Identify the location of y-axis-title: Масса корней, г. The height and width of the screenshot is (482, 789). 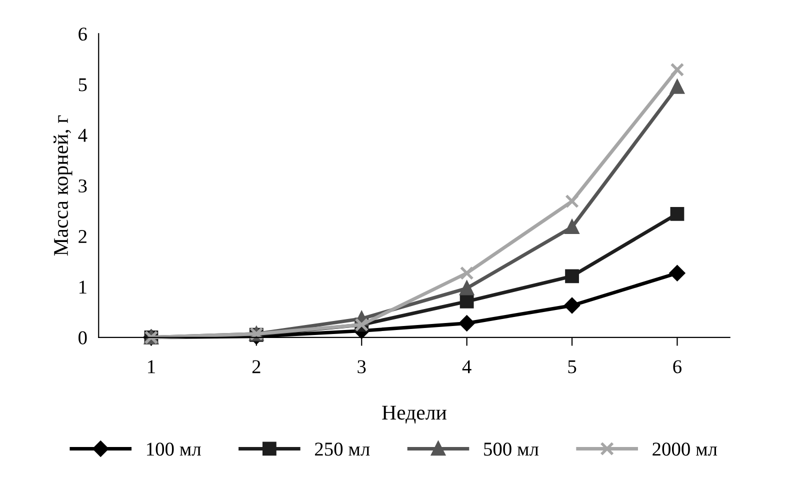
(63, 185).